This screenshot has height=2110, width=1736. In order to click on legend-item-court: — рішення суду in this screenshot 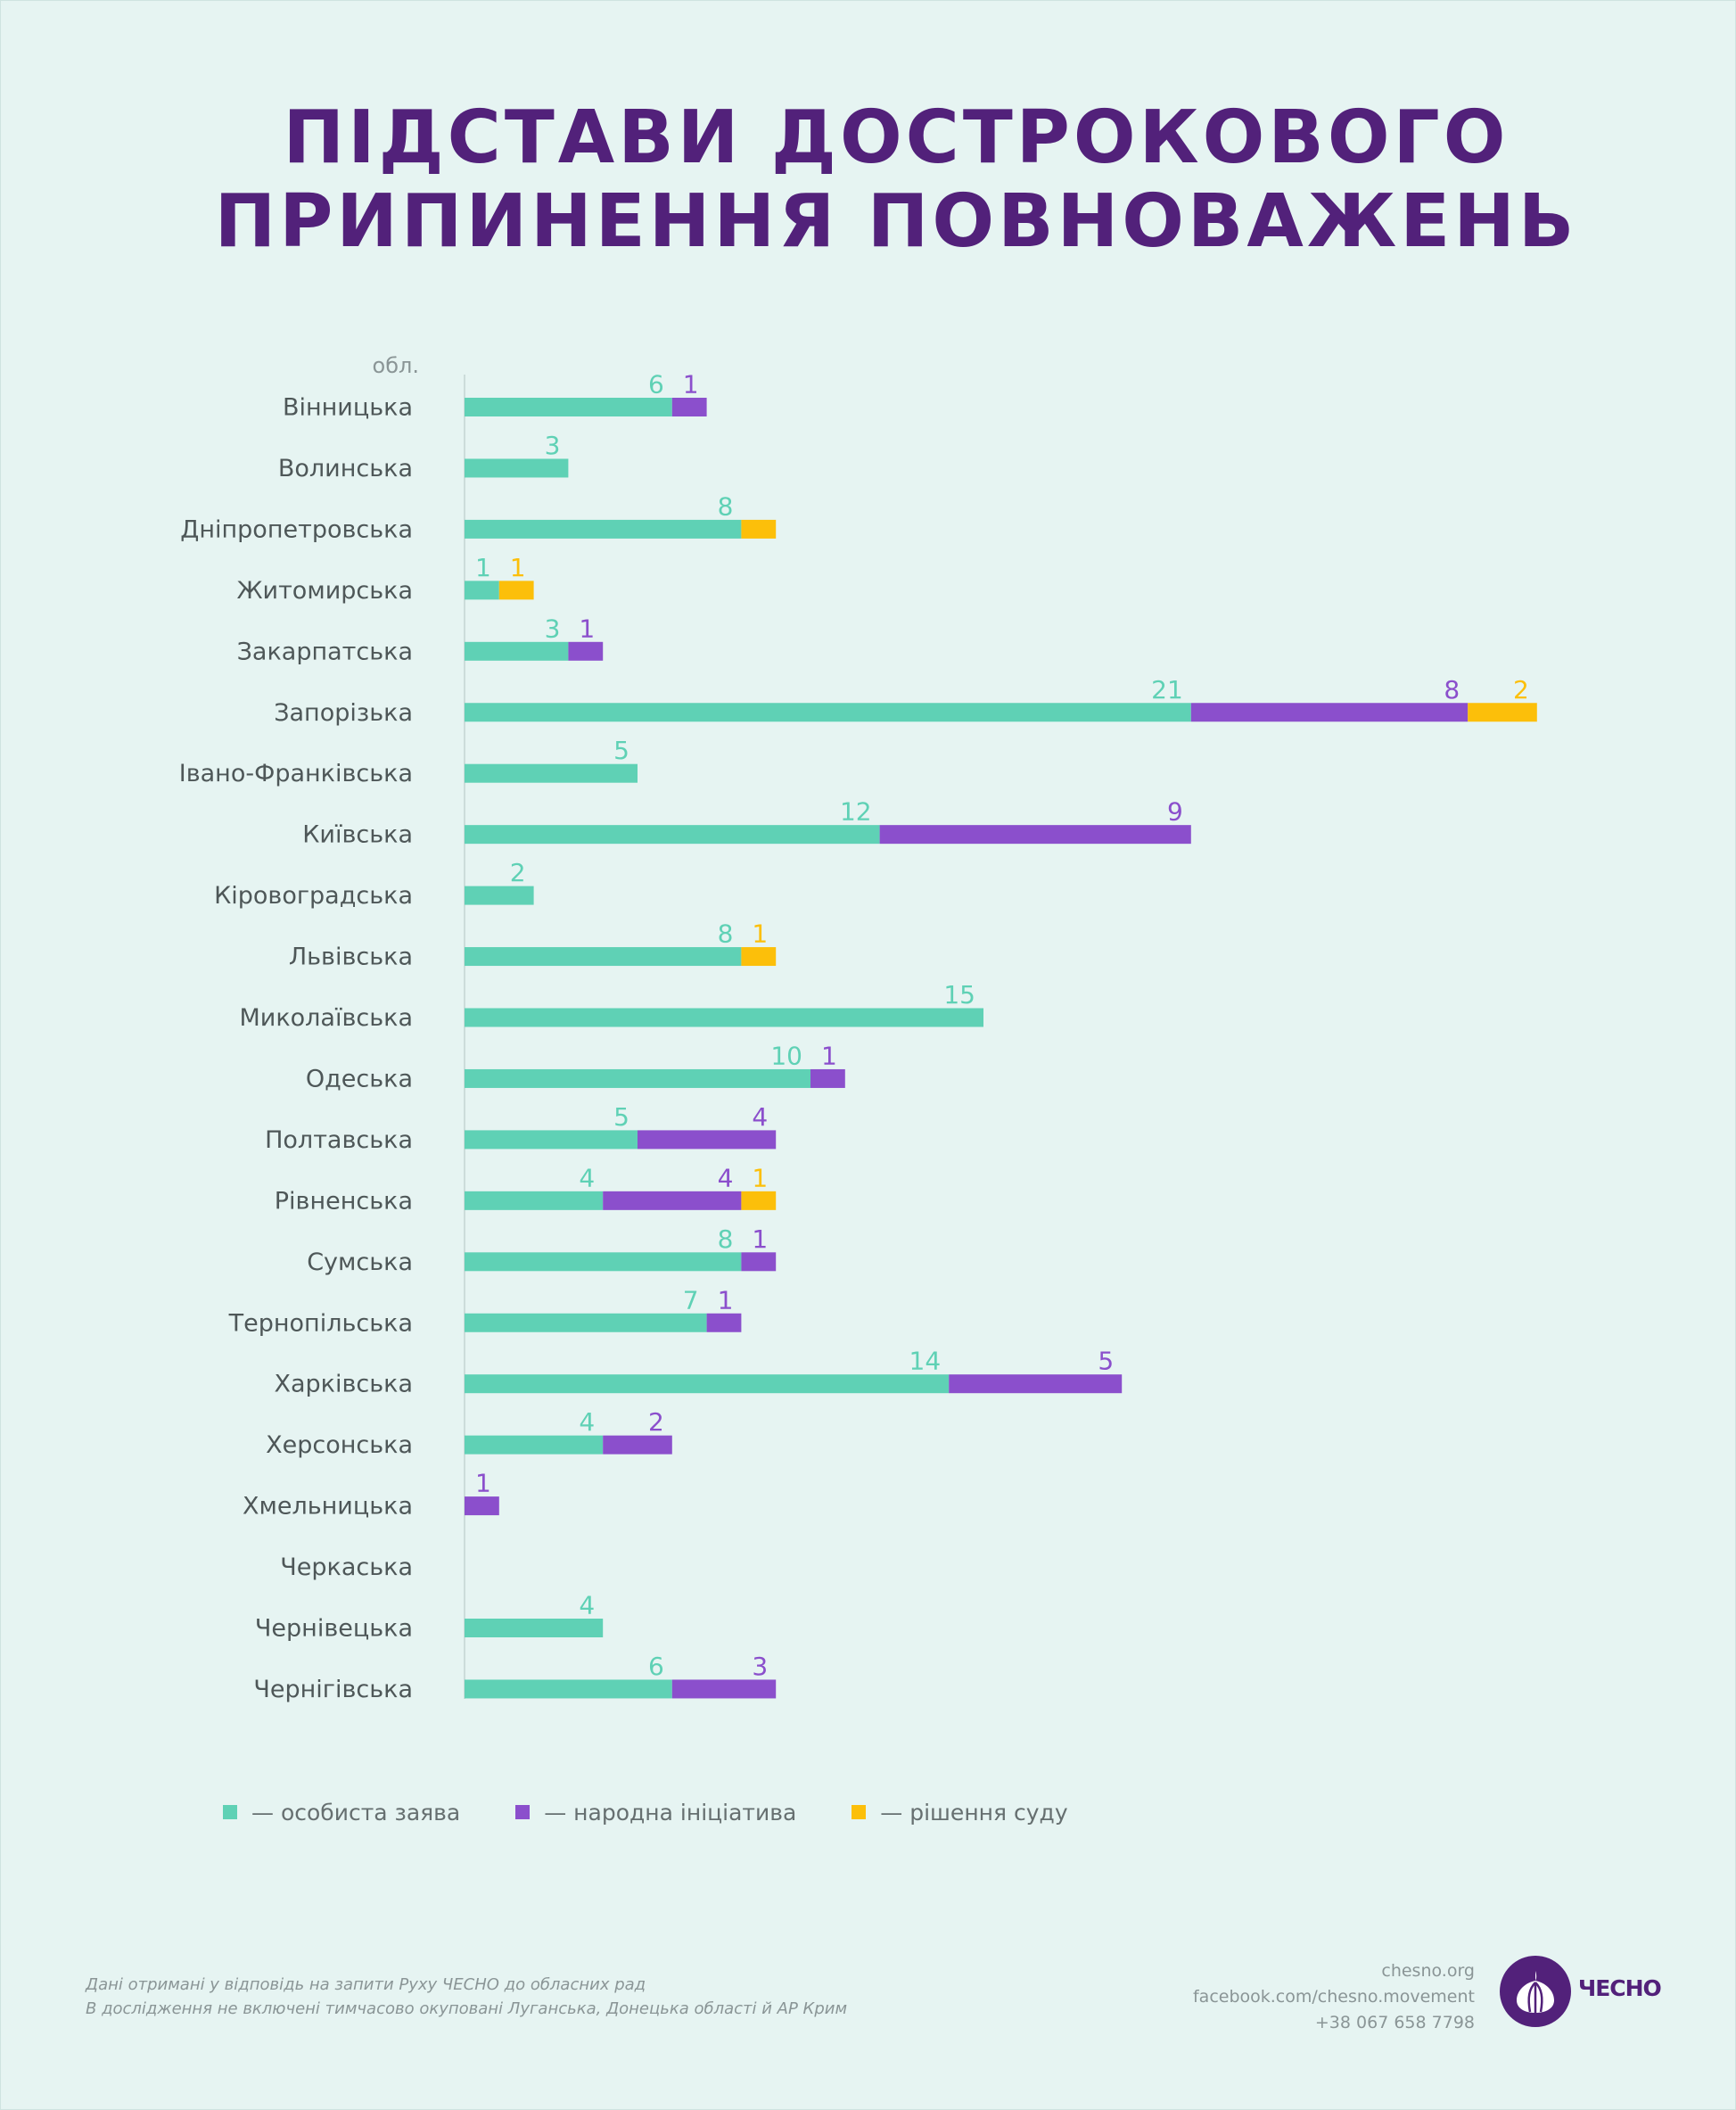, I will do `click(960, 1812)`.